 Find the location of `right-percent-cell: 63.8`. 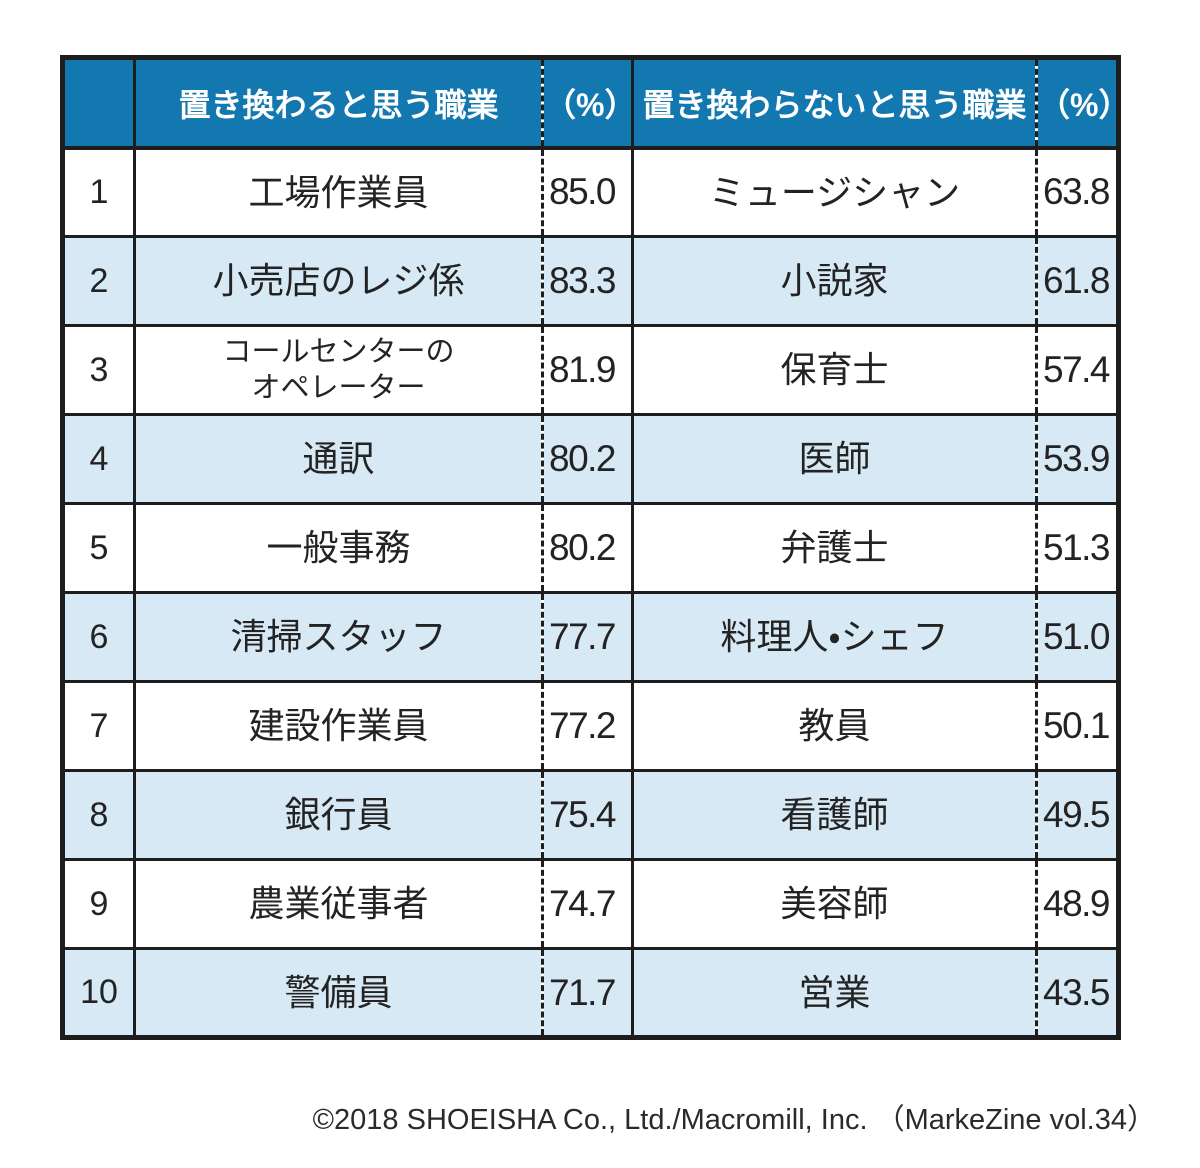

right-percent-cell: 63.8 is located at coordinates (1077, 192).